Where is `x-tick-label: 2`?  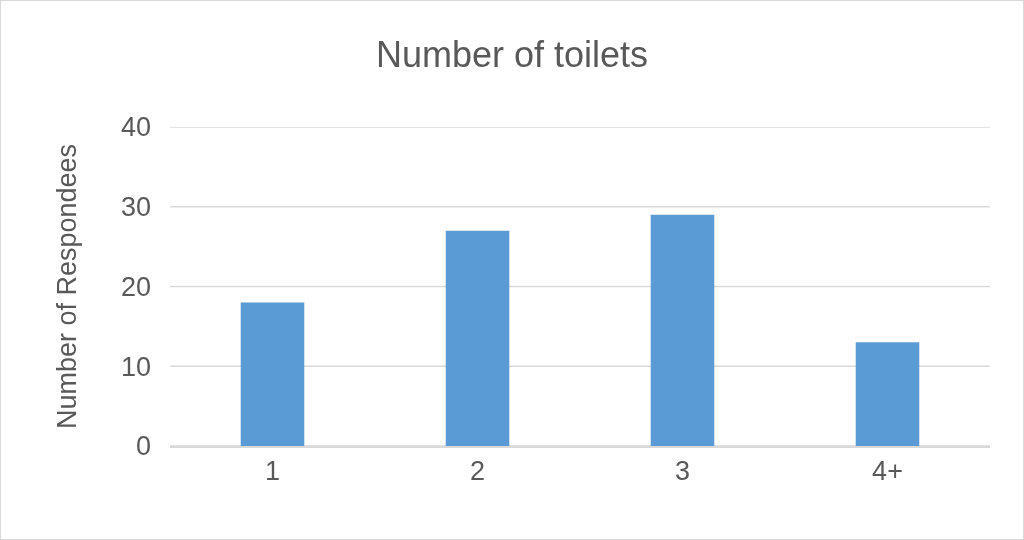 x-tick-label: 2 is located at coordinates (477, 470).